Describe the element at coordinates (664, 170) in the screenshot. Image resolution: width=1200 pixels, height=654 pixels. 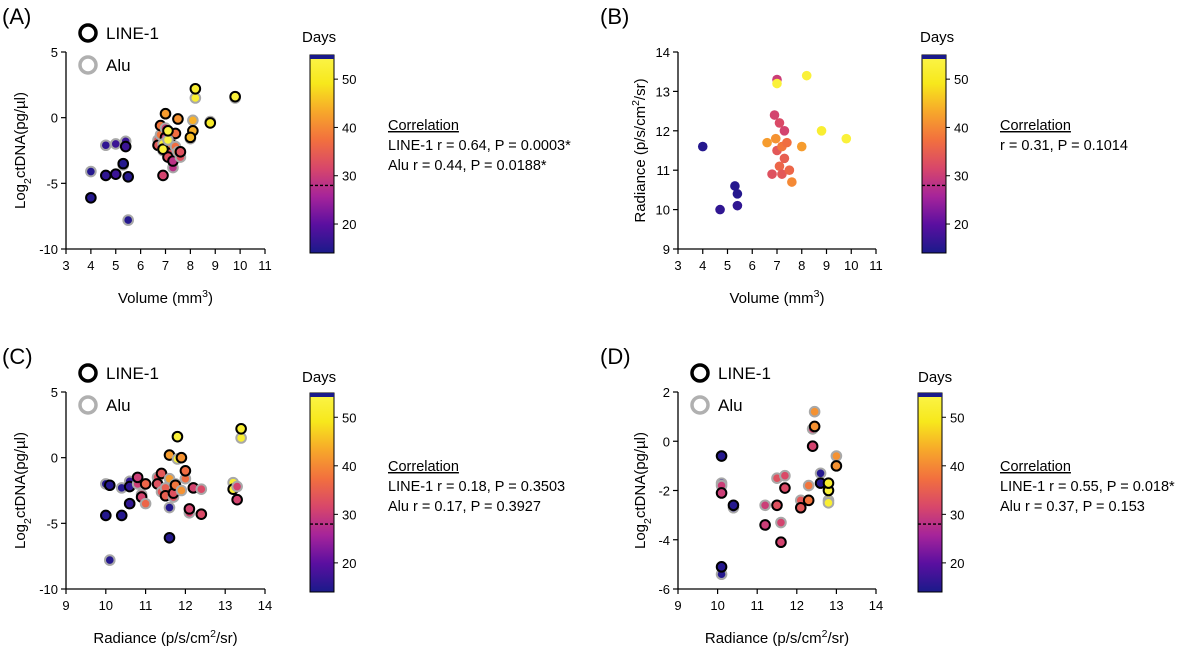
I see `y-tick-label: 11` at that location.